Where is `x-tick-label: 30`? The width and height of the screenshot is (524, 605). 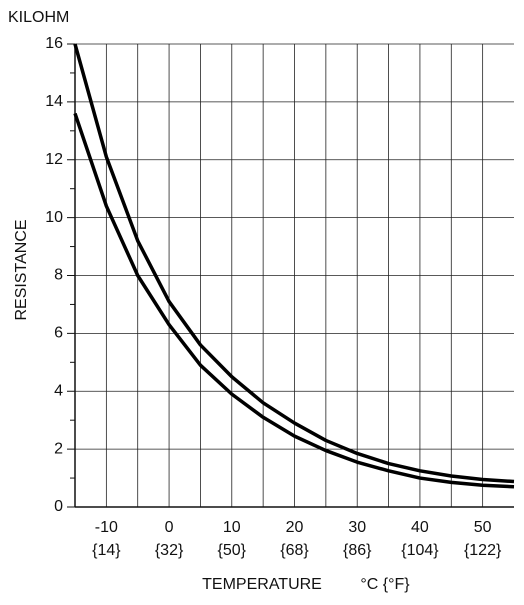 x-tick-label: 30 is located at coordinates (357, 527).